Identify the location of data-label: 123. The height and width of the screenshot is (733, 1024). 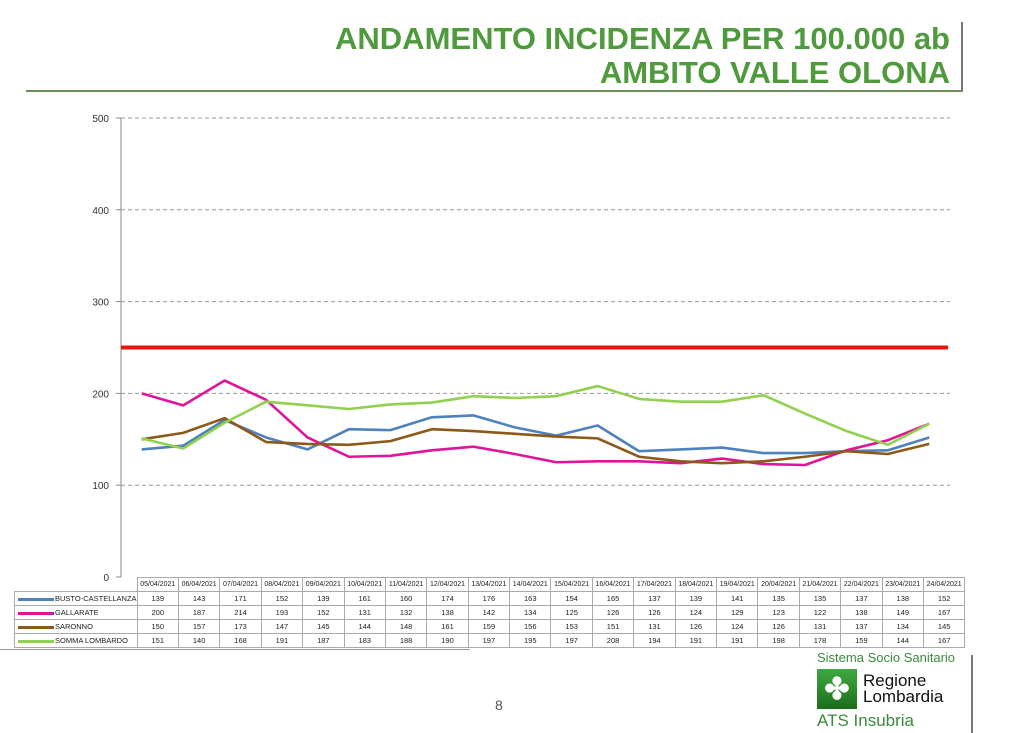
(778, 612).